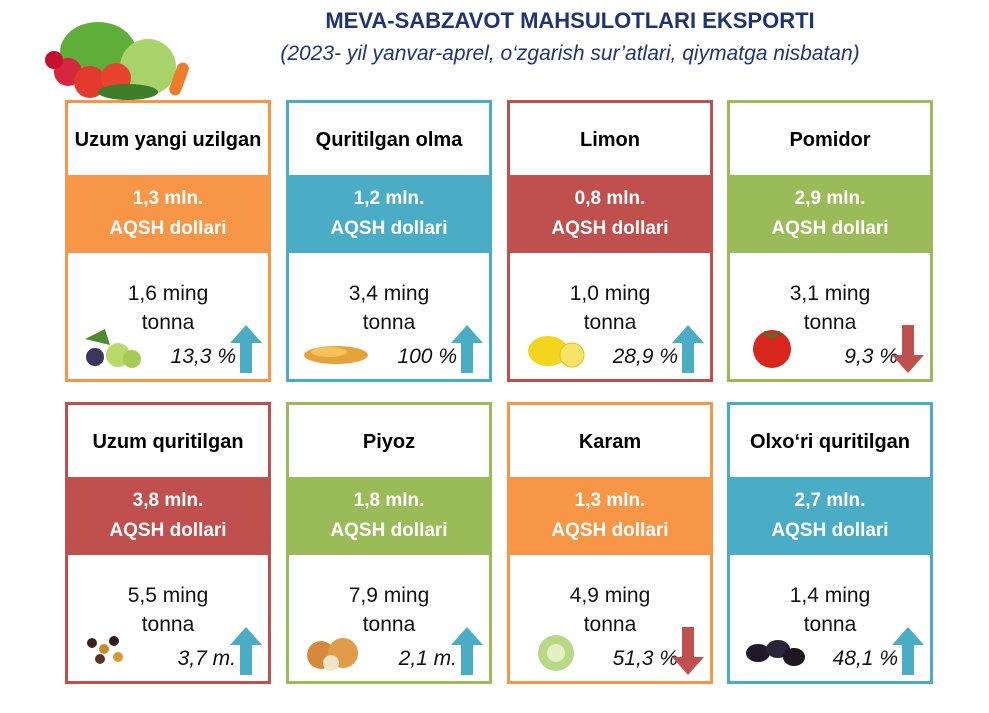 Image resolution: width=989 pixels, height=713 pixels. Describe the element at coordinates (610, 140) in the screenshot. I see `product-name: Limon` at that location.